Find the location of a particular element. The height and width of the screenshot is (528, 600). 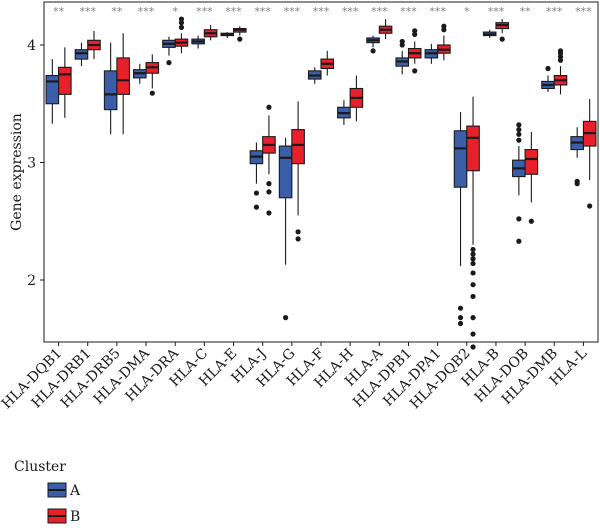

legend: Cluster A B is located at coordinates (47, 492).